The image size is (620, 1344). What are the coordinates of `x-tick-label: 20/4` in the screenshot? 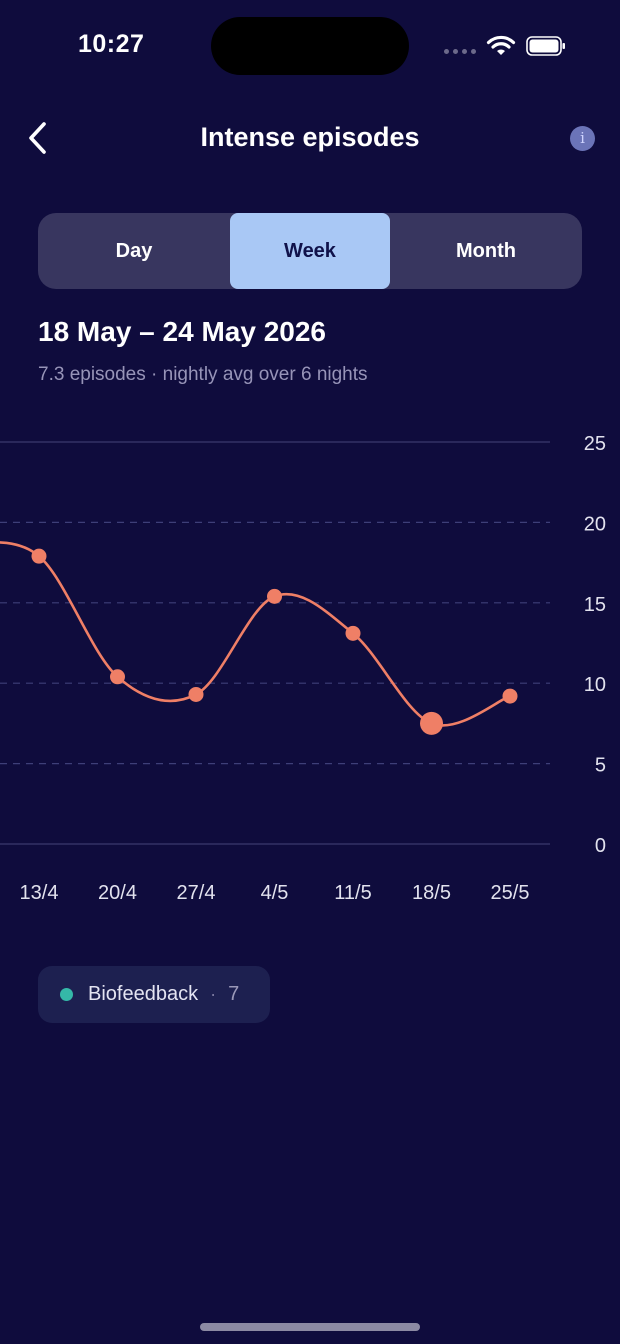 It's located at (117, 893).